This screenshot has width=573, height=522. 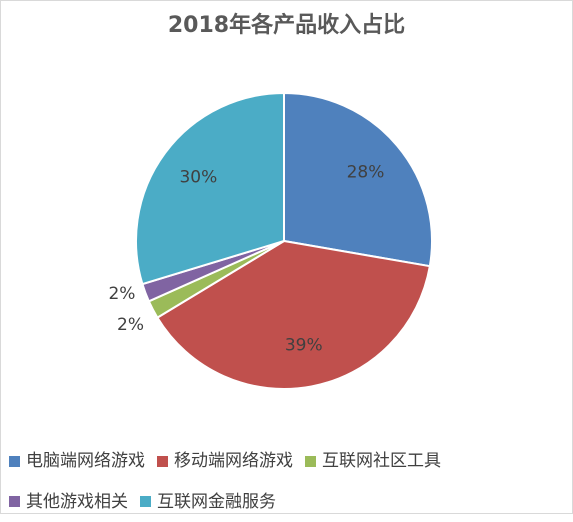 I want to click on legend-label-4: 其他游戏相关, so click(x=77, y=501).